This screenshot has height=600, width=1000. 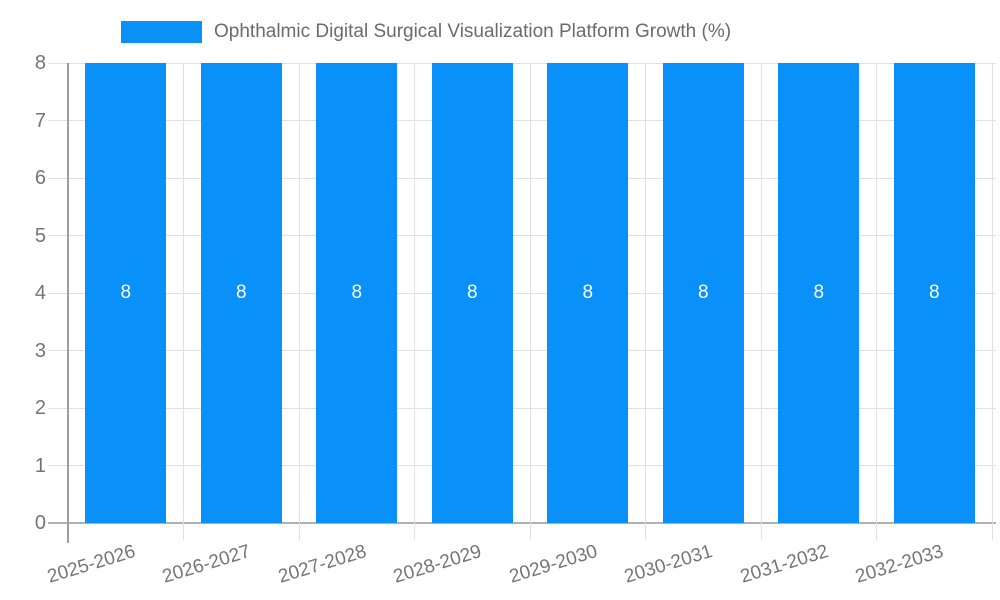 What do you see at coordinates (40, 350) in the screenshot?
I see `y-axis-tick-label: 3` at bounding box center [40, 350].